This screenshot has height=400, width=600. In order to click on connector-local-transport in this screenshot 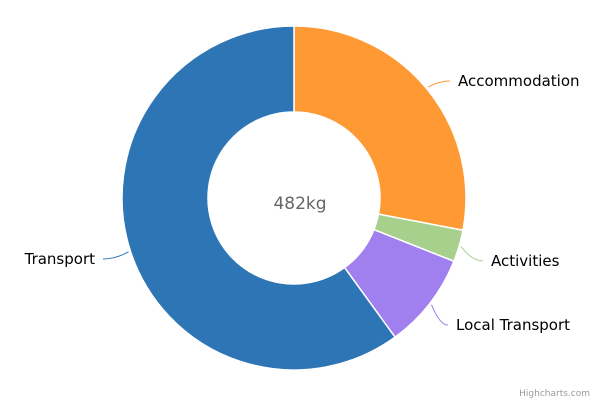, I will do `click(440, 315)`.